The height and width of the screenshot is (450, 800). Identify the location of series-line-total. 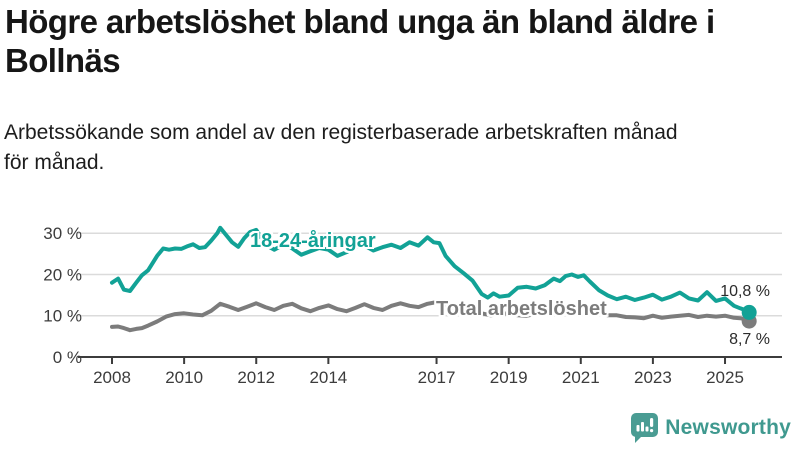
(431, 316).